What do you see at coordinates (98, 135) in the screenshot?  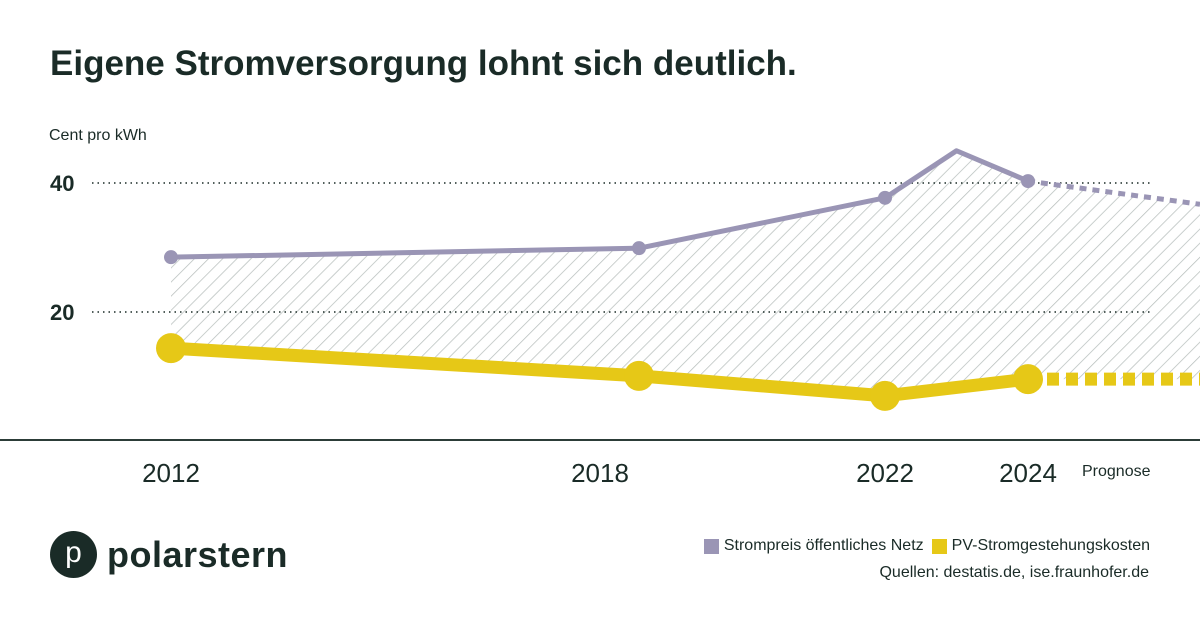 I see `y-axis-label: Cent pro kWh` at bounding box center [98, 135].